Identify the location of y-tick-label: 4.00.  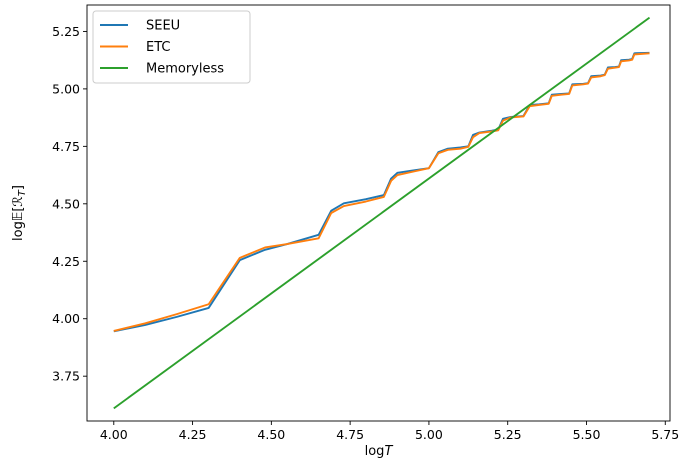
(66, 318).